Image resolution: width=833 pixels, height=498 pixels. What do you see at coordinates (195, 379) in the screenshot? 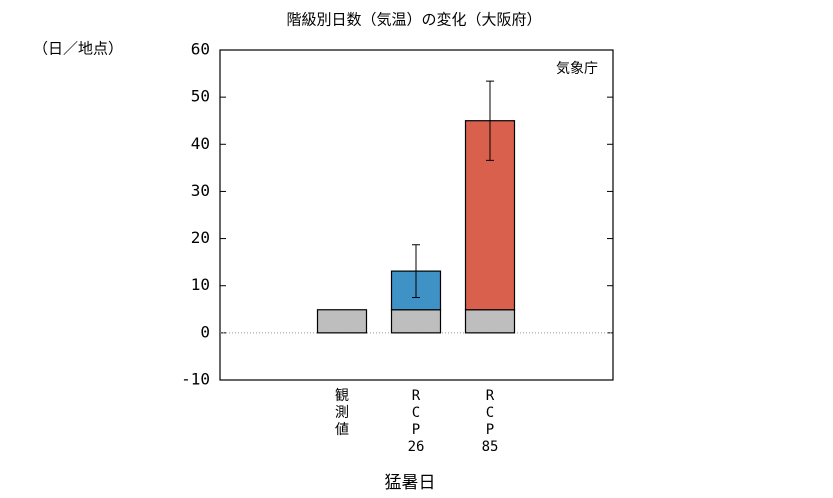
I see `y-tick-label: -10` at bounding box center [195, 379].